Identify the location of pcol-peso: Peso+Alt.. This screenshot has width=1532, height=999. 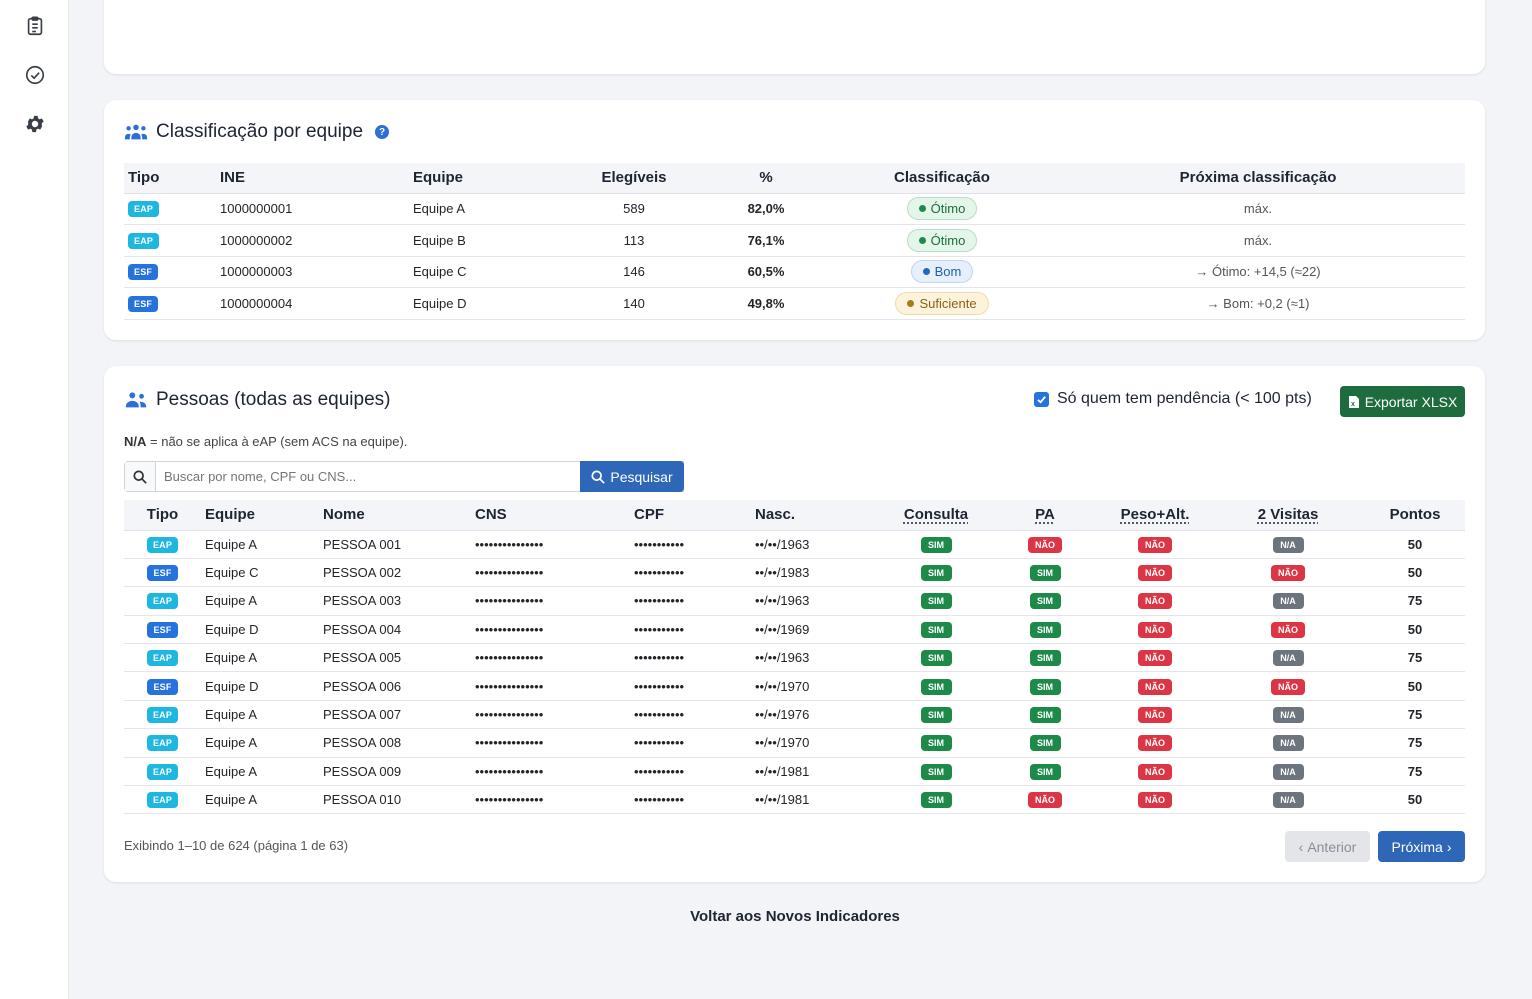
(1155, 515).